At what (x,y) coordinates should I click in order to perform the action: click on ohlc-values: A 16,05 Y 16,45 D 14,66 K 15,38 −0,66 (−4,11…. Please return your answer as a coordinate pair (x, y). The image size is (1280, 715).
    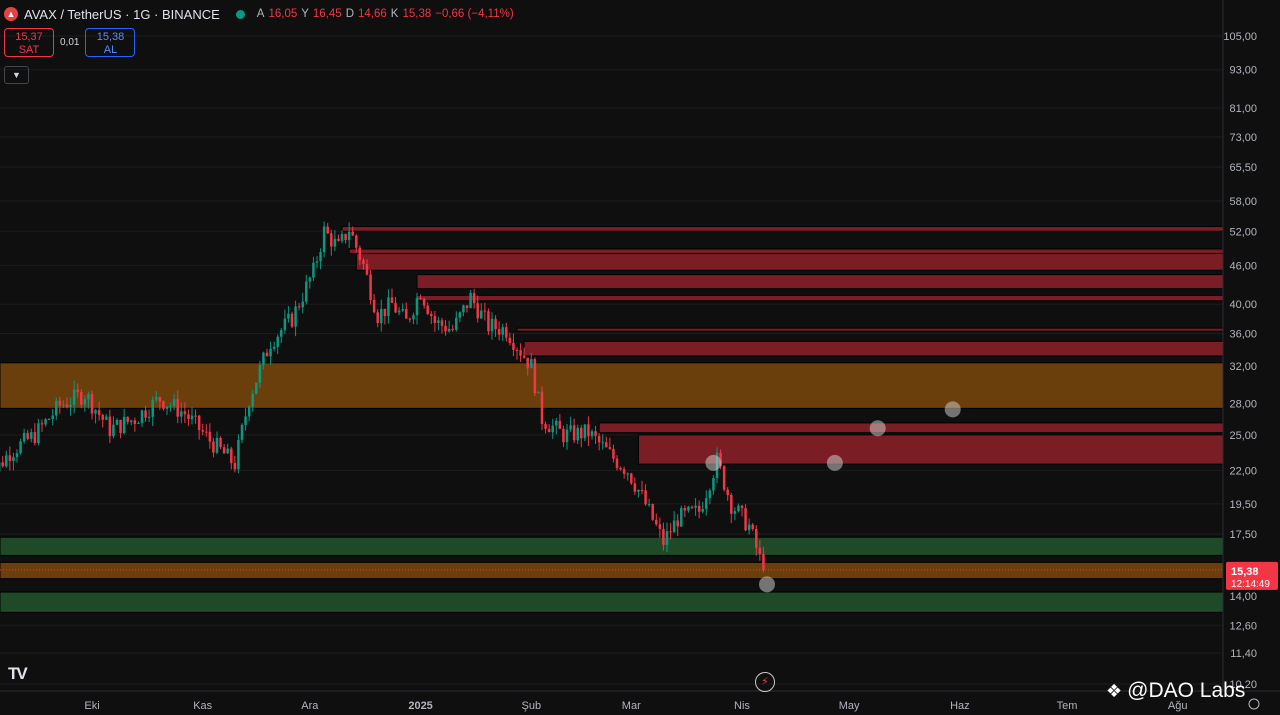
    Looking at the image, I should click on (385, 14).